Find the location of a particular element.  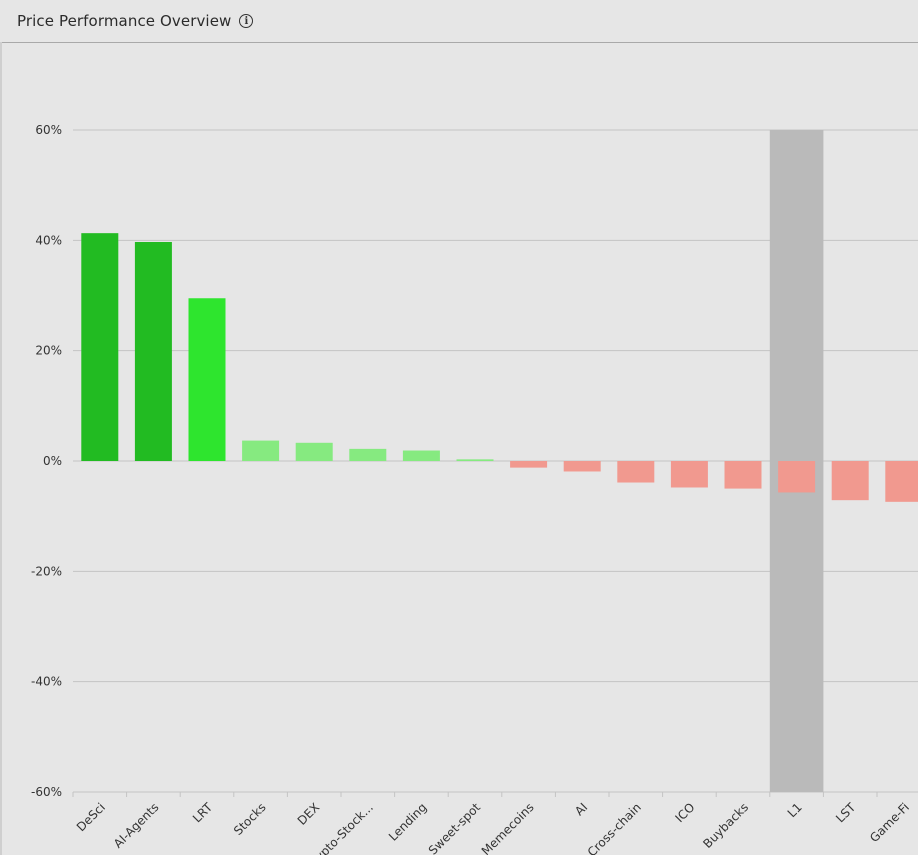

x-tick-label: Memecoins is located at coordinates (508, 827).